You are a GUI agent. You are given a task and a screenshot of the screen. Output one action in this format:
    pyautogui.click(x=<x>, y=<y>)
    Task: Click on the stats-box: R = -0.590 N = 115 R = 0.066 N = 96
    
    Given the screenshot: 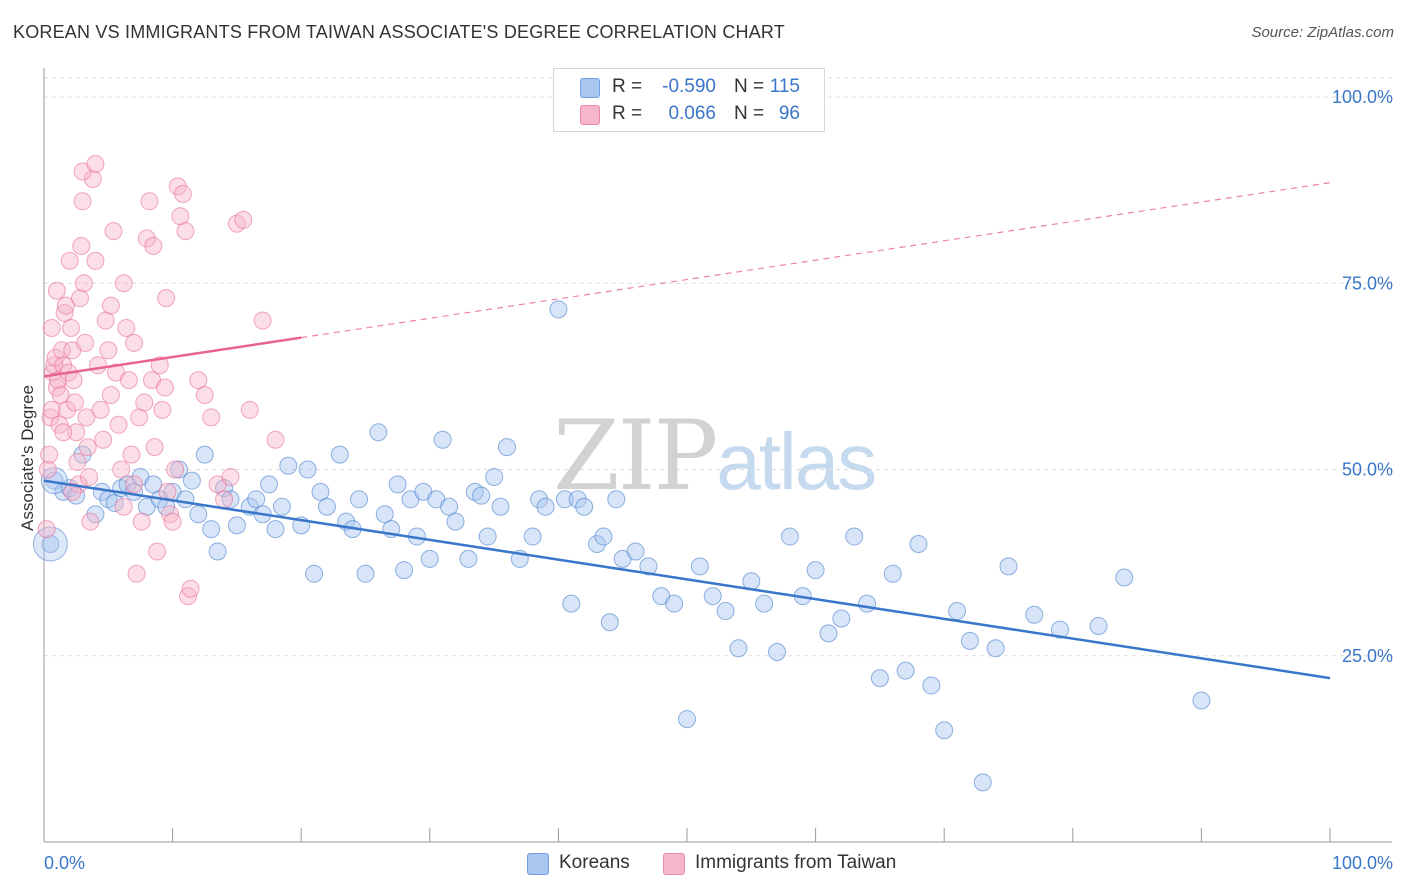 What is the action you would take?
    pyautogui.click(x=689, y=100)
    